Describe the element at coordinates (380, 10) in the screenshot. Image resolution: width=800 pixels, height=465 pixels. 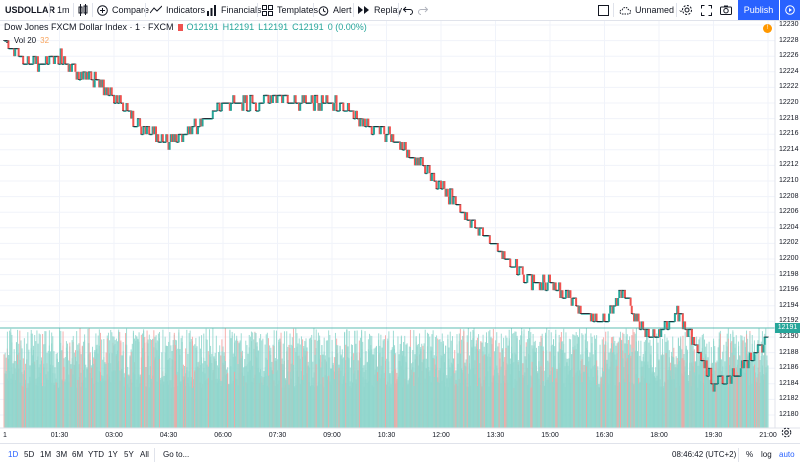
I see `replay-button: Replay` at that location.